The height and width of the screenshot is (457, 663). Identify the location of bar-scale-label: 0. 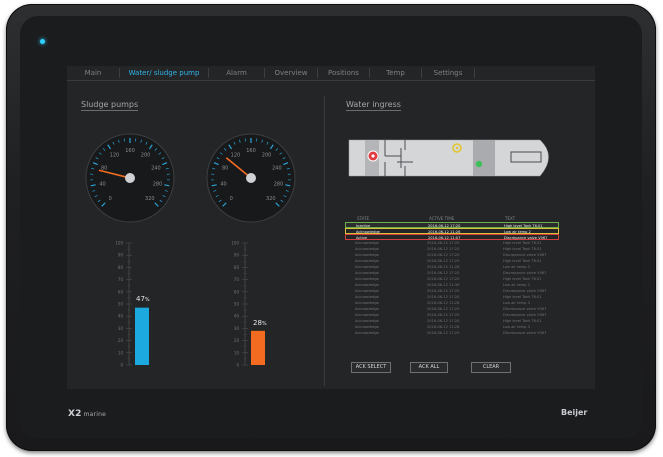
(237, 365).